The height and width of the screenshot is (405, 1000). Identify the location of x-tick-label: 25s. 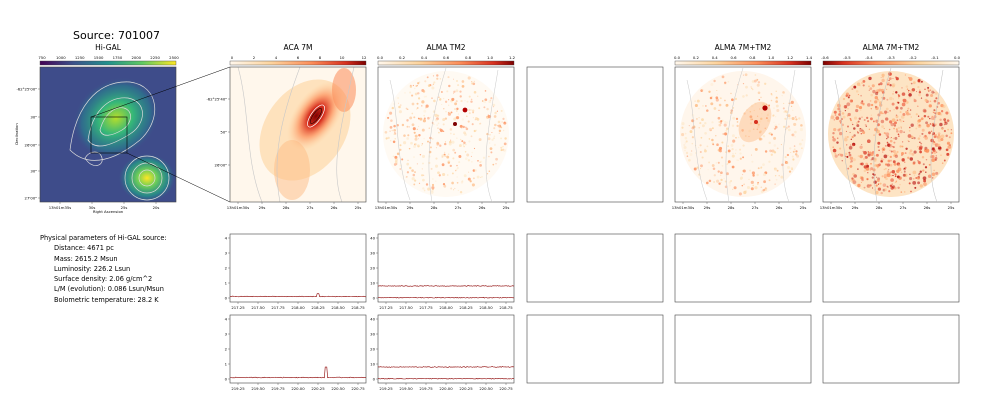
(951, 207).